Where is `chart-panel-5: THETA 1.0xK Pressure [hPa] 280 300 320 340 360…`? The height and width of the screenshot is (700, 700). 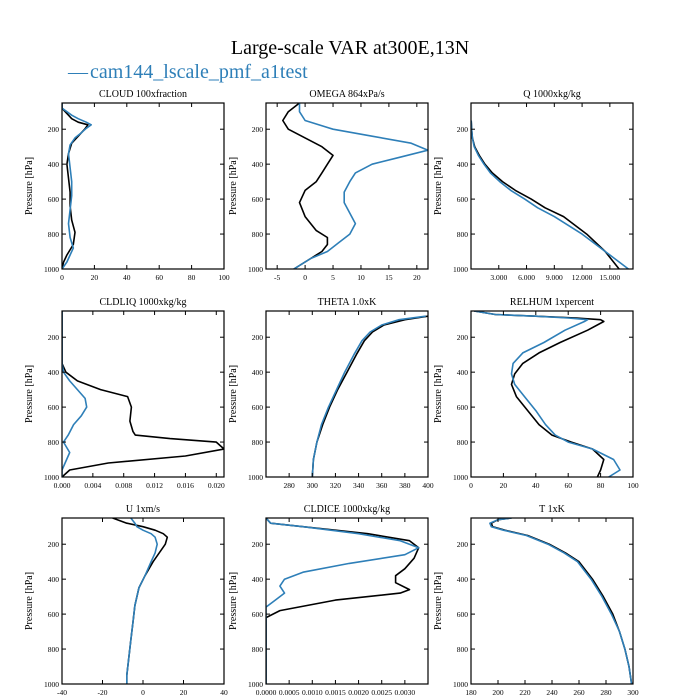 chart-panel-5: THETA 1.0xK Pressure [hPa] 280 300 320 340 360… is located at coordinates (331, 393).